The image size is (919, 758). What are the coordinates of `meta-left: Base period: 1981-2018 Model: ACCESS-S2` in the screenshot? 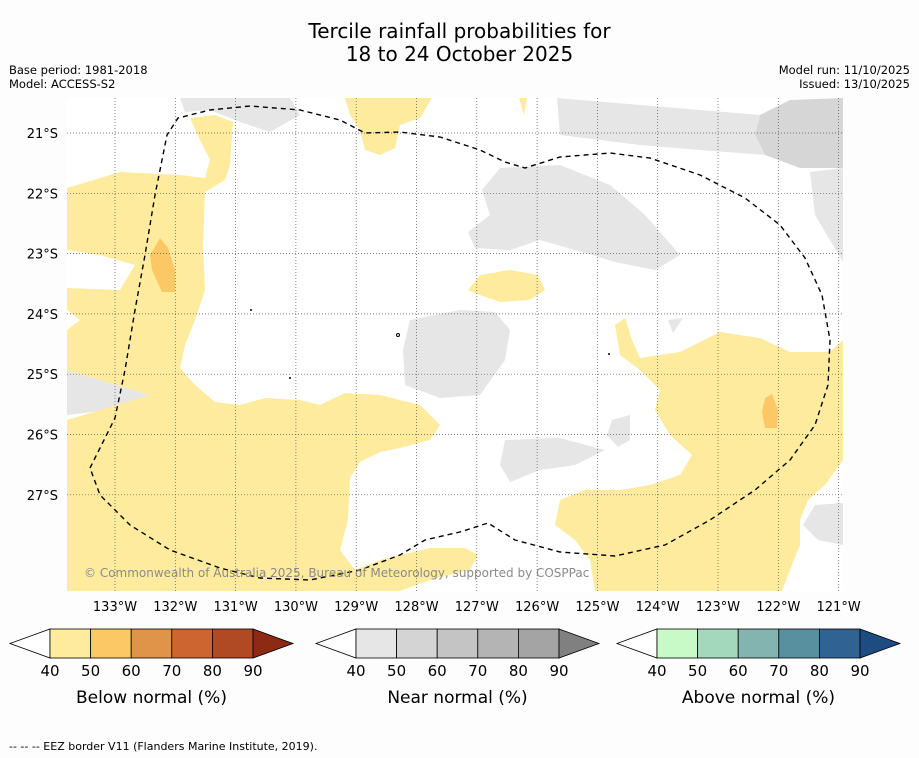 It's located at (78, 77).